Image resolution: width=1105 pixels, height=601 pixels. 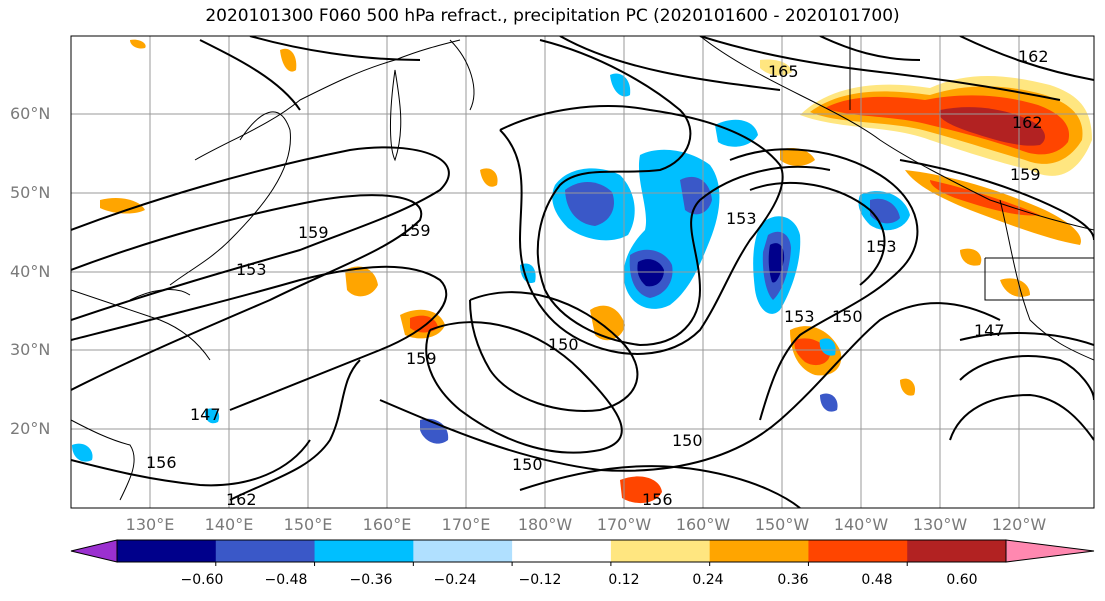 I want to click on lon-label: 150°W, so click(x=782, y=524).